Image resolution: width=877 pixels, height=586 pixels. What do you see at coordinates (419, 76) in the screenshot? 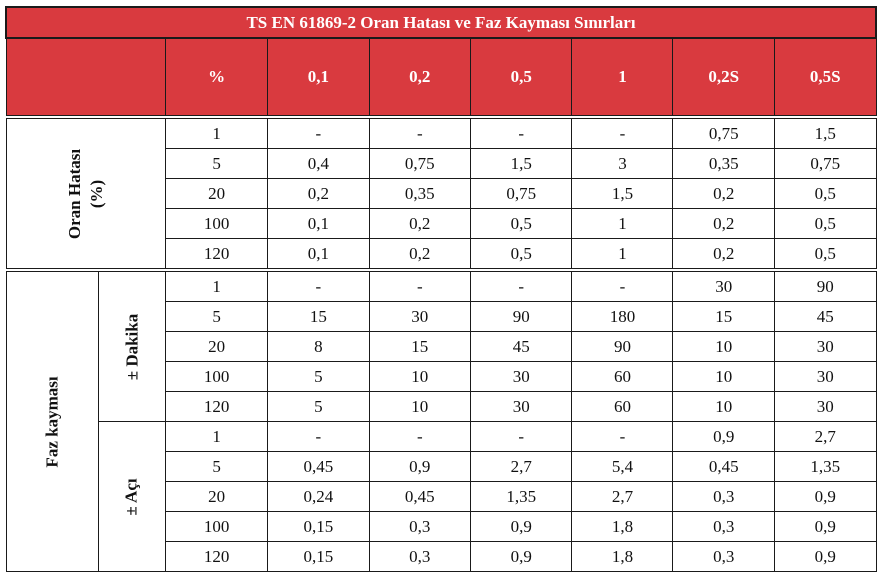
I see `header-class-0-2: 0,2` at bounding box center [419, 76].